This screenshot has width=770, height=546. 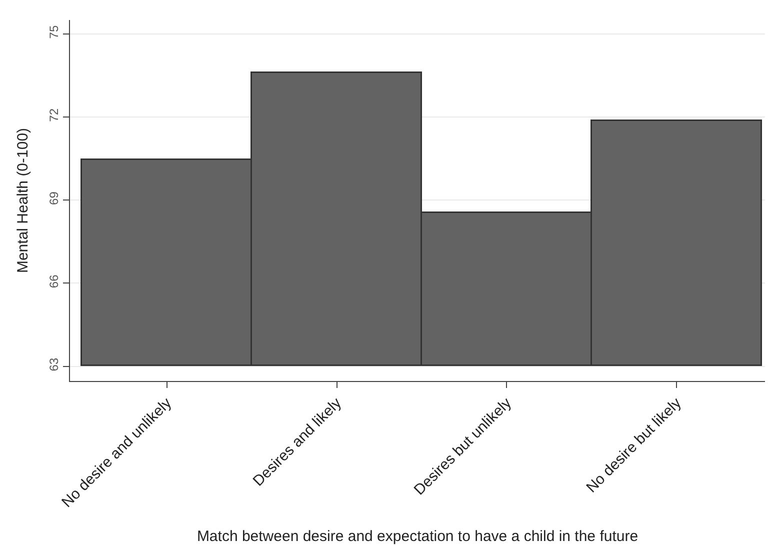 I want to click on y-tick-label: 69, so click(x=54, y=198).